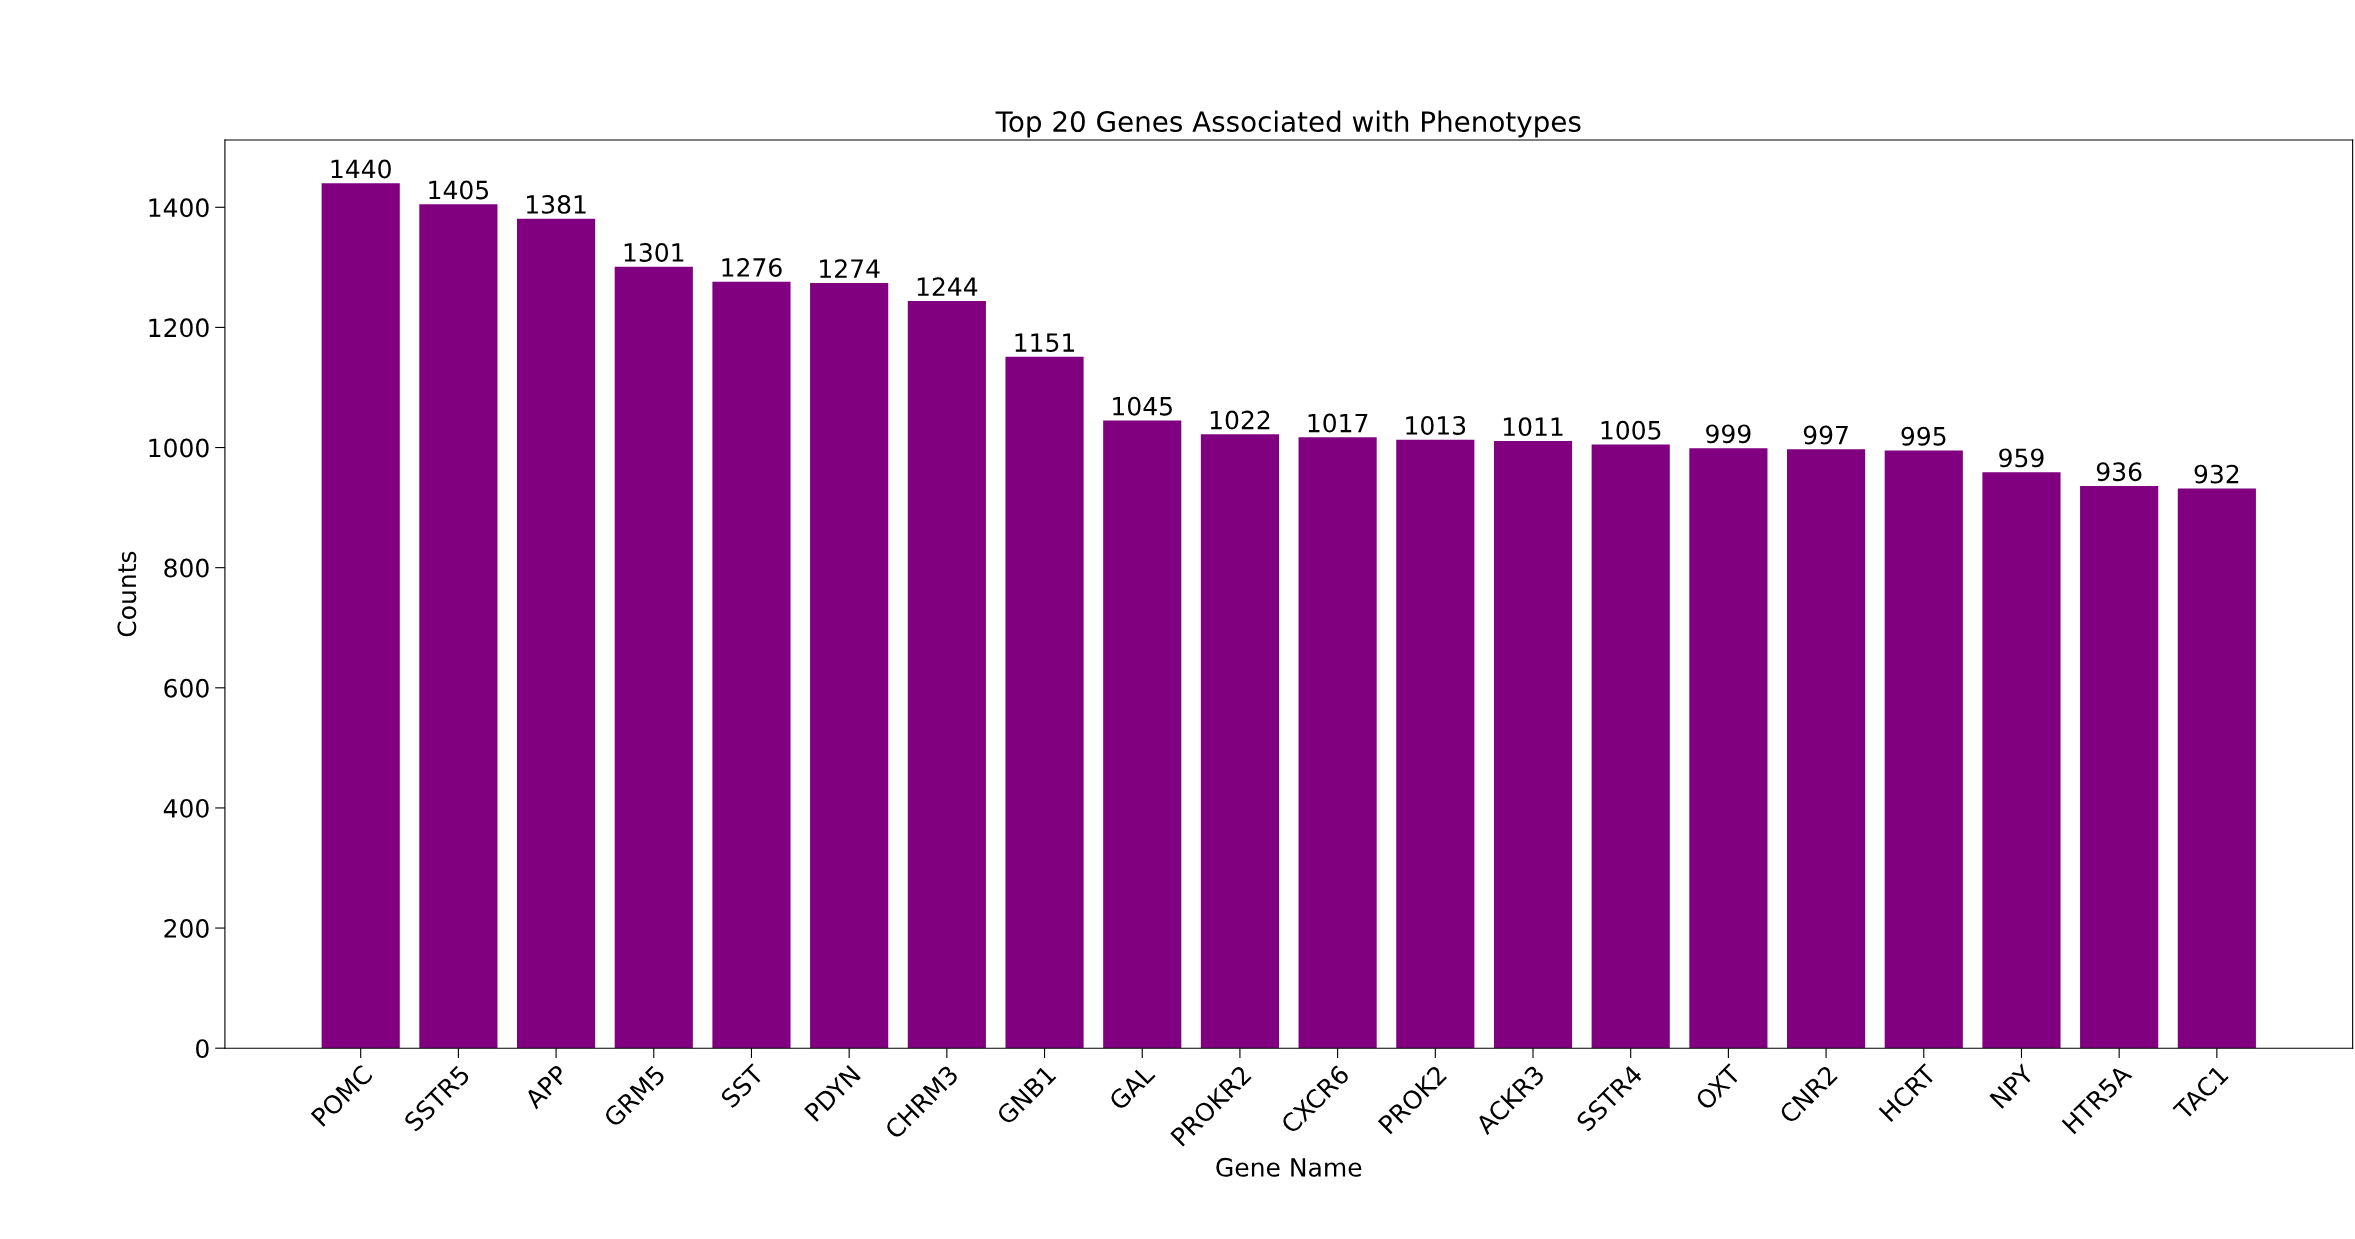  I want to click on y-tick-label: 1400, so click(179, 208).